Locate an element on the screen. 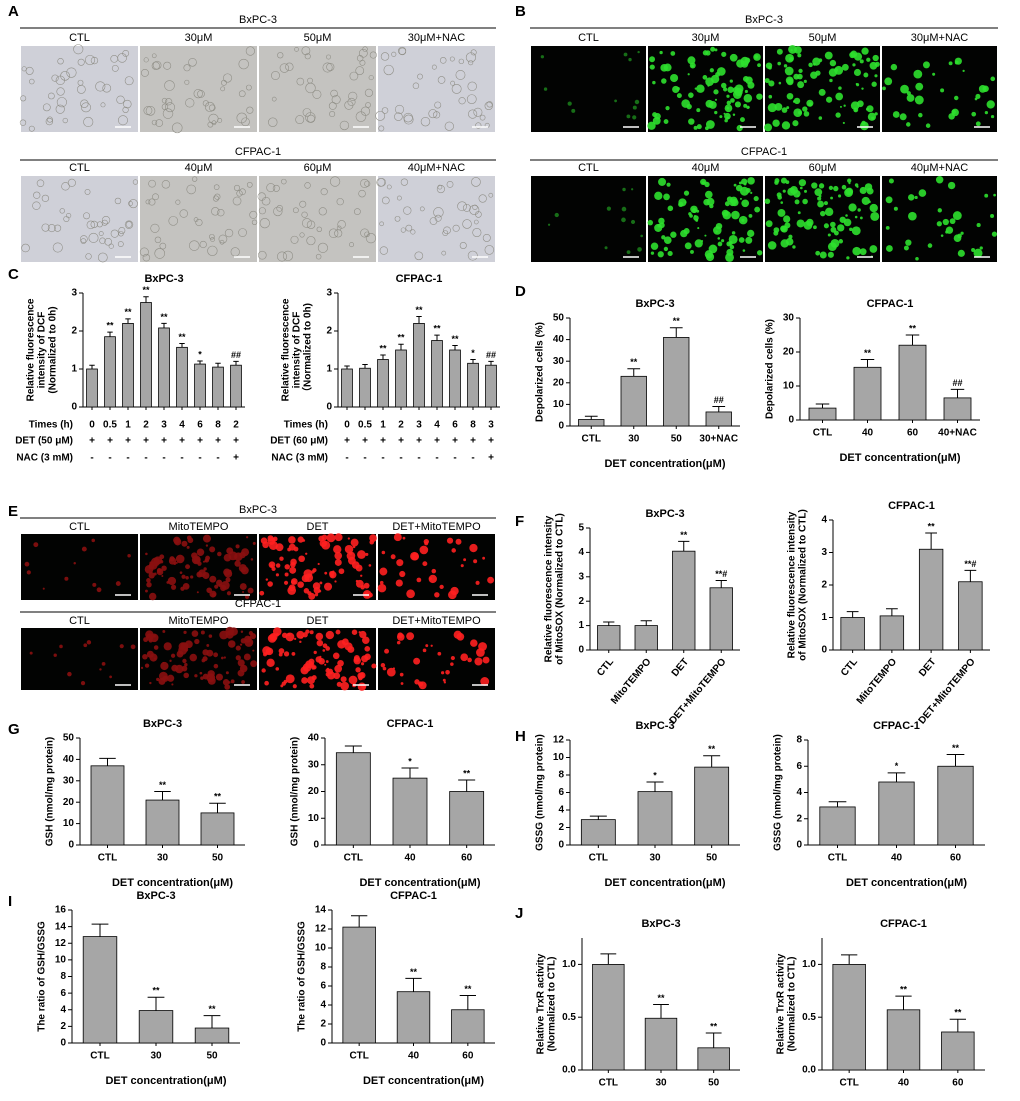 The image size is (1020, 1101). y-tick-label: 2 is located at coordinates (799, 818).